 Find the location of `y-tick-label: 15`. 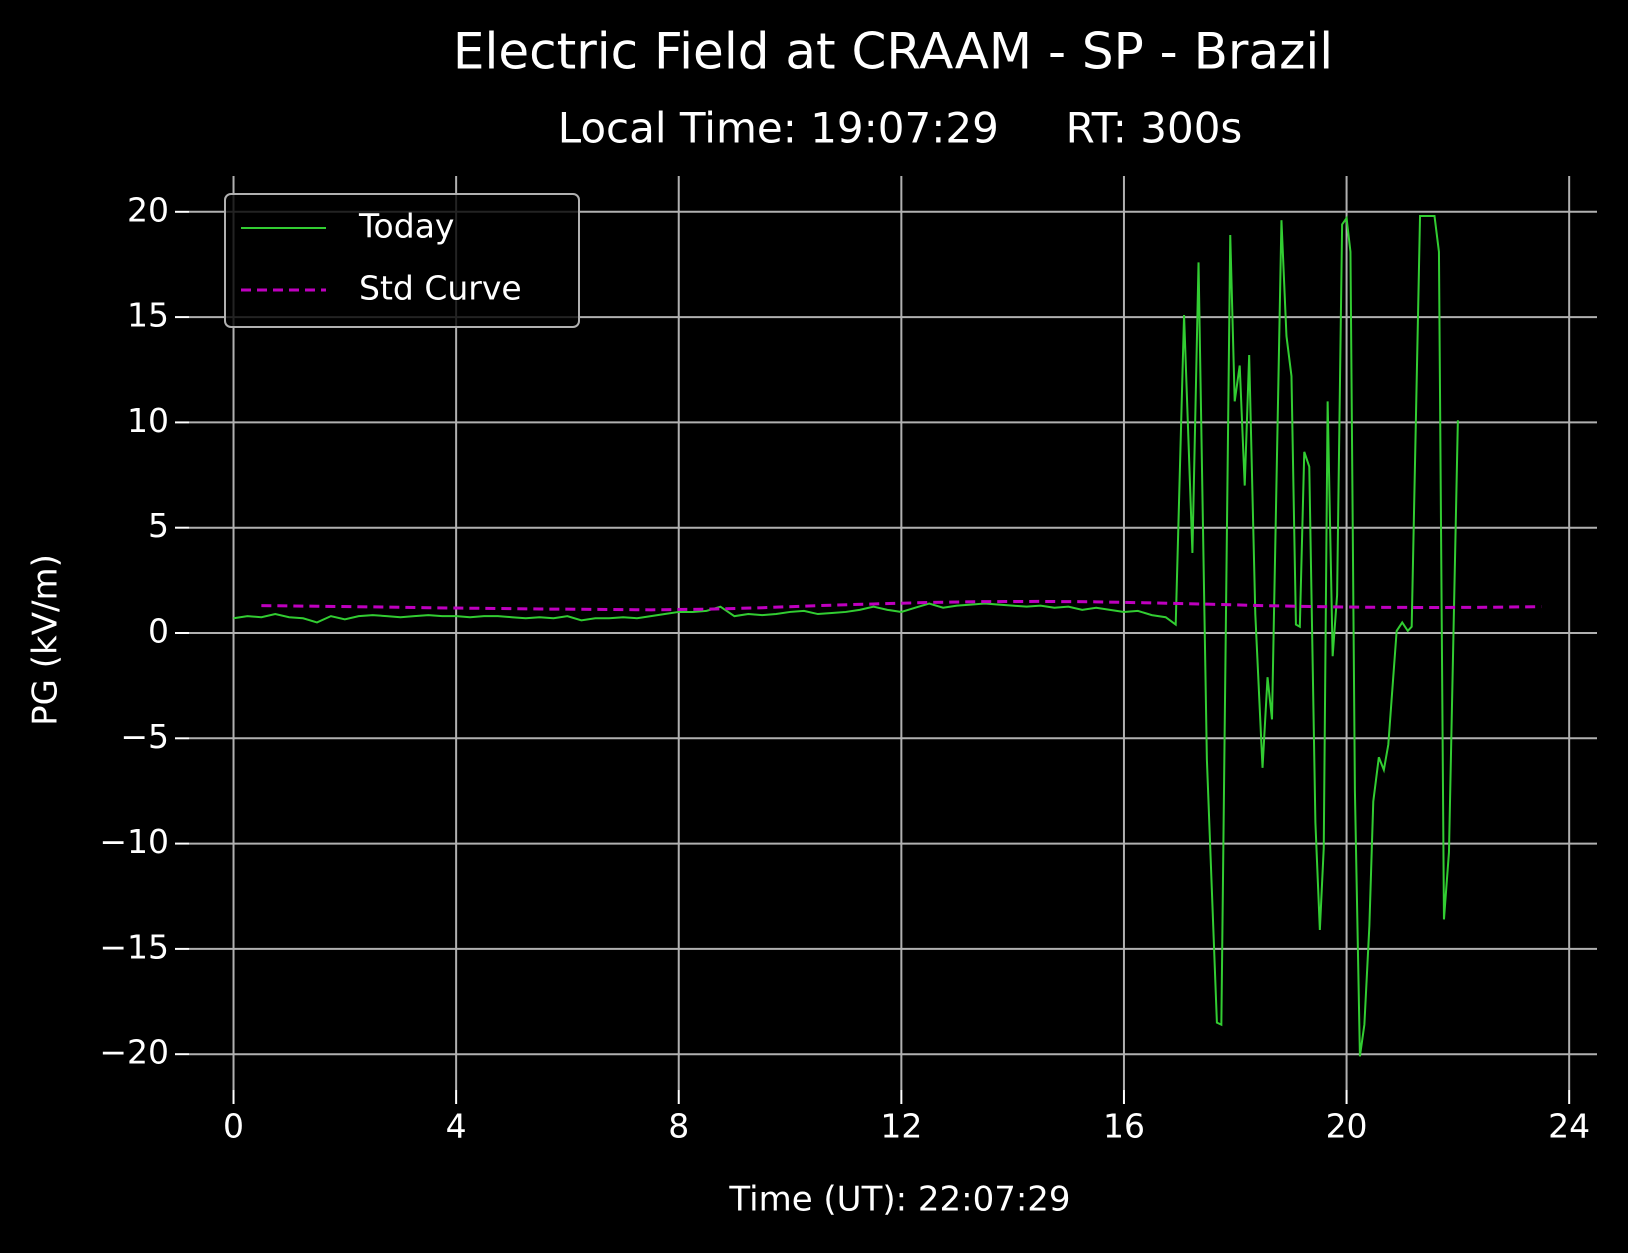

y-tick-label: 15 is located at coordinates (148, 315).